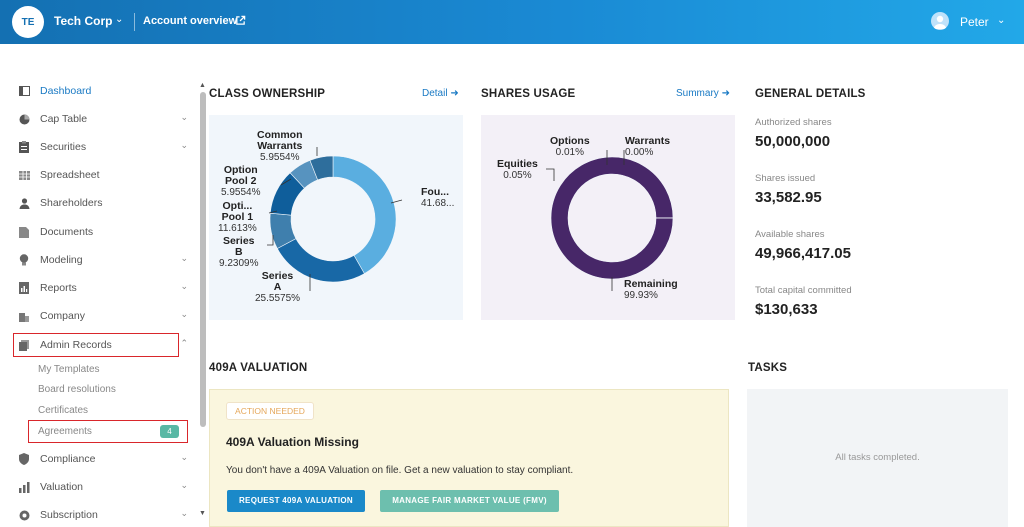 Image resolution: width=1024 pixels, height=527 pixels. I want to click on sidebar-subitem-board-resolutions: Board resolutions, so click(77, 389).